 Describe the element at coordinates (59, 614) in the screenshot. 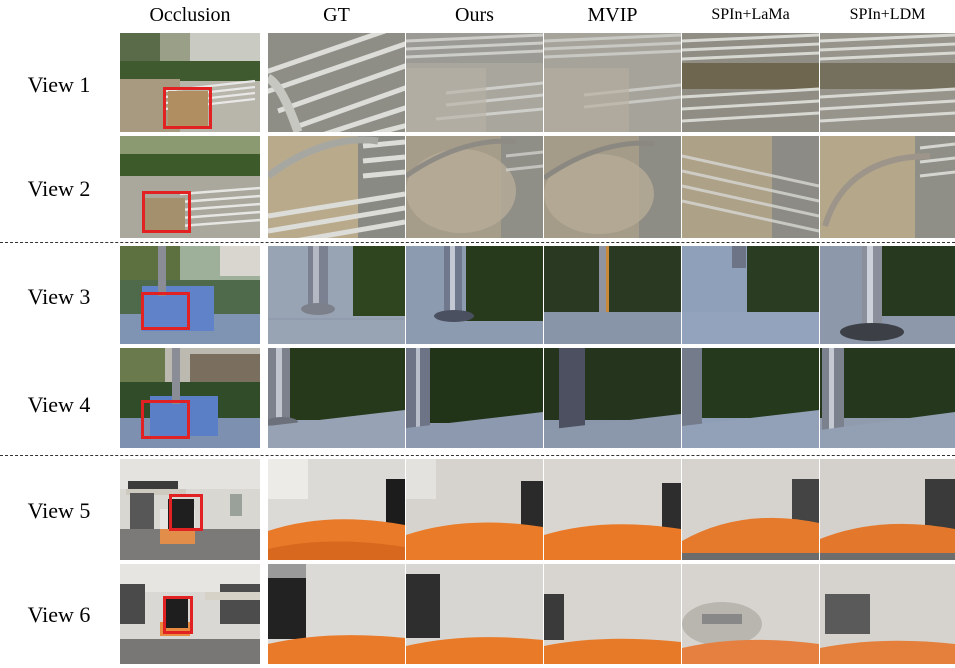

I see `row-label-view-6: View 6` at that location.